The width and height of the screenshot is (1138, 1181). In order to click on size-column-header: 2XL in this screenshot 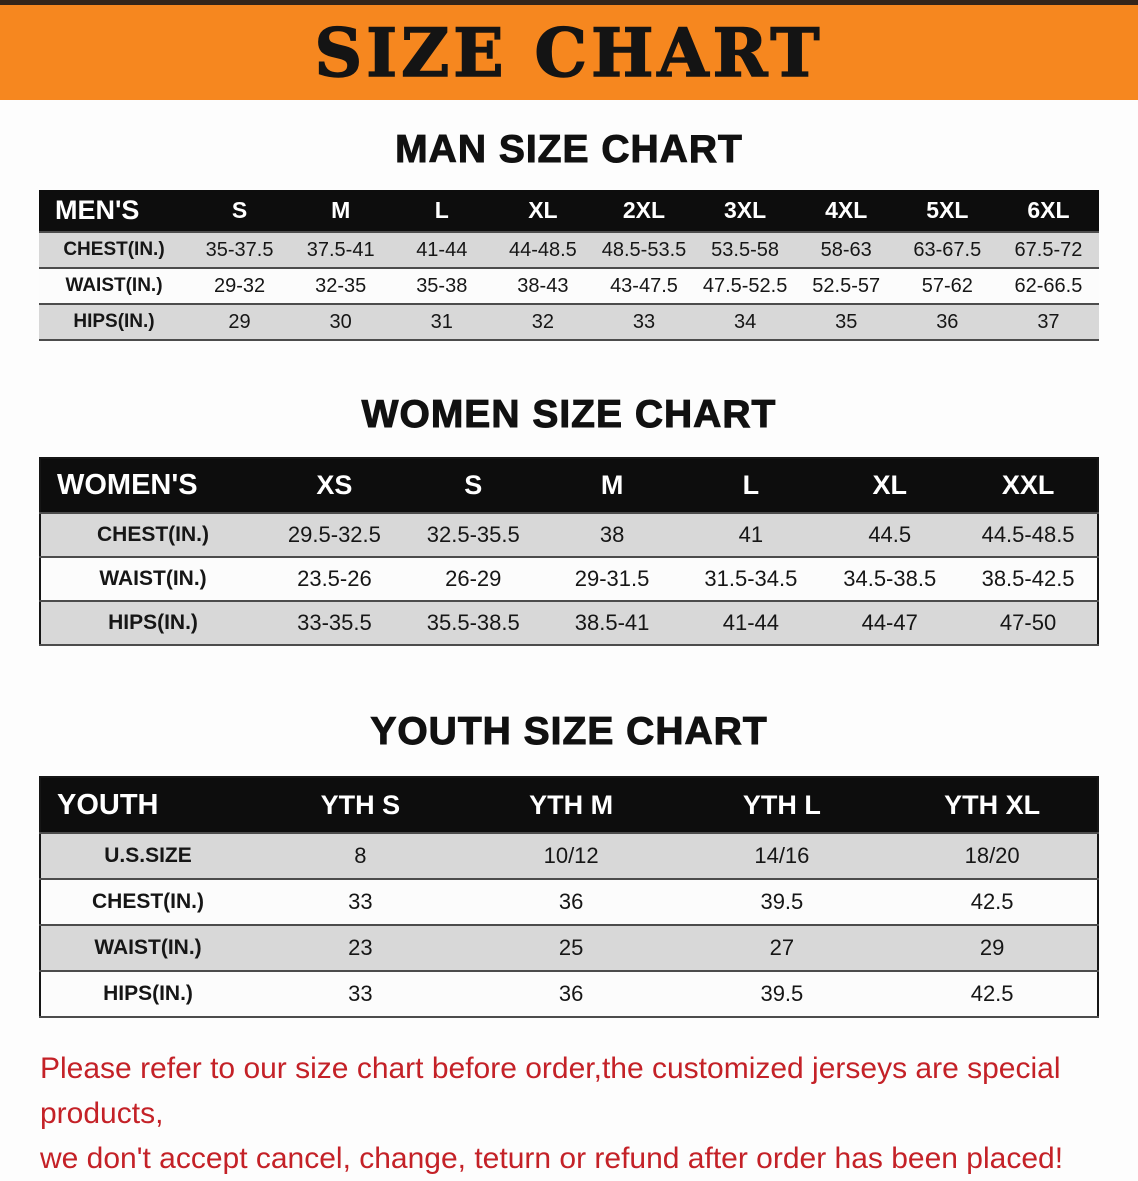, I will do `click(644, 211)`.